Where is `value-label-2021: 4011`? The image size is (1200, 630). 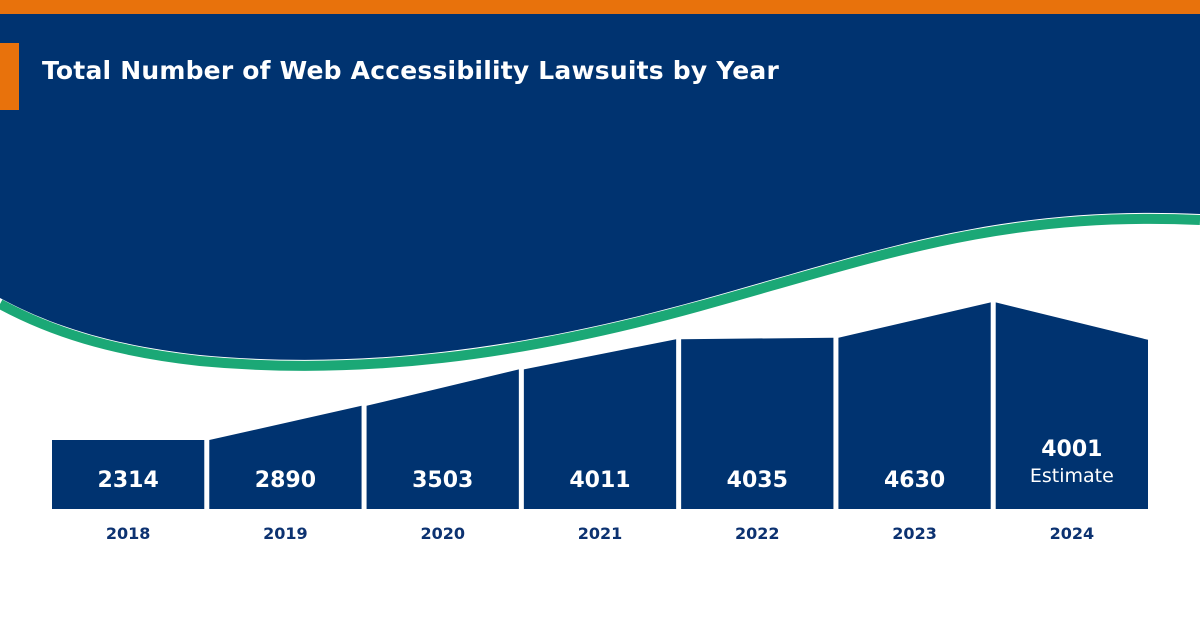 value-label-2021: 4011 is located at coordinates (599, 480).